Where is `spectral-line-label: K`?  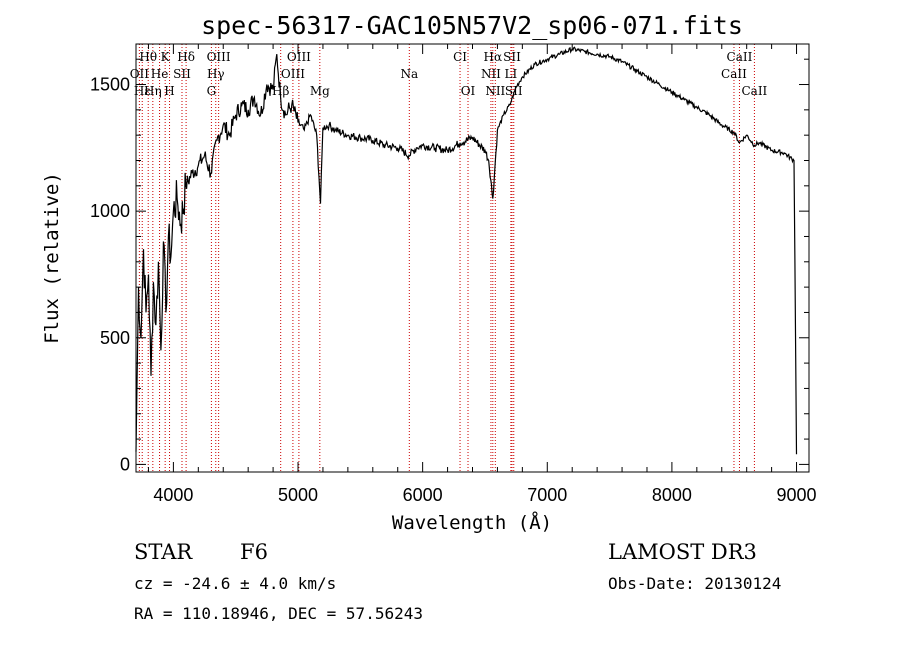
spectral-line-label: K is located at coordinates (166, 57).